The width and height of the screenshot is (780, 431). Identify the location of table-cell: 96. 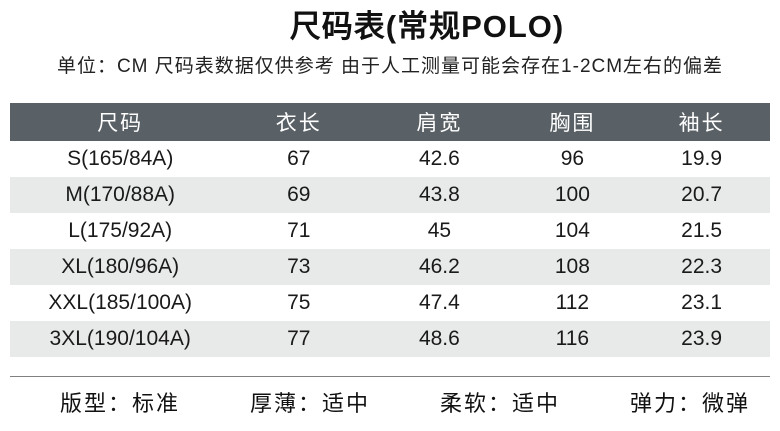
(572, 158).